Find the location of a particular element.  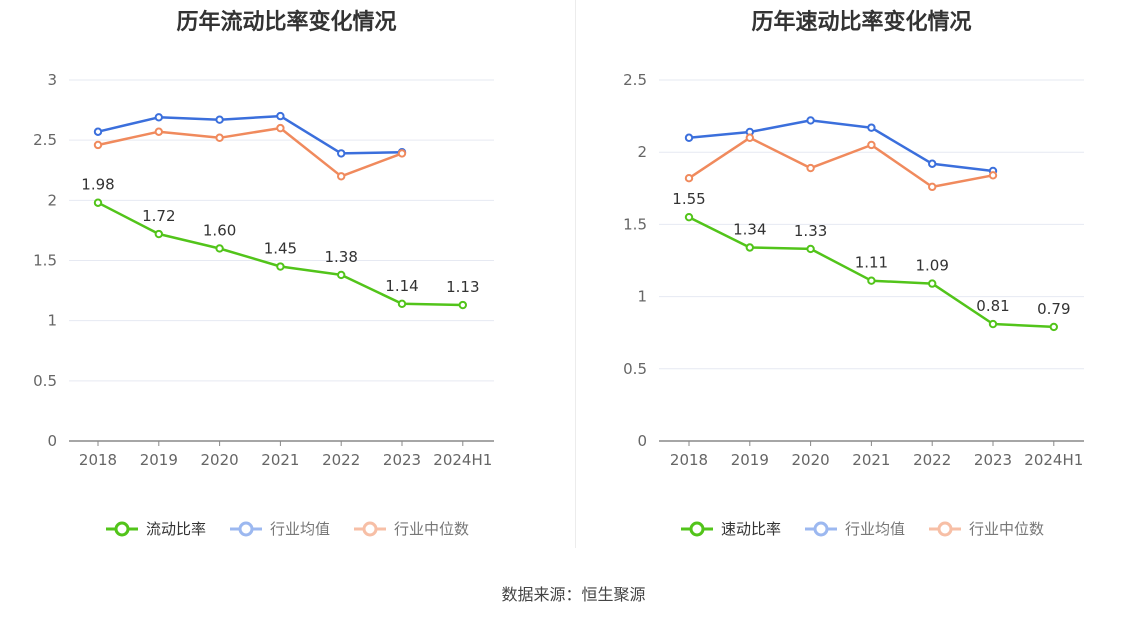

data-source-note: 数据来源：恒生聚源 is located at coordinates (573, 594).